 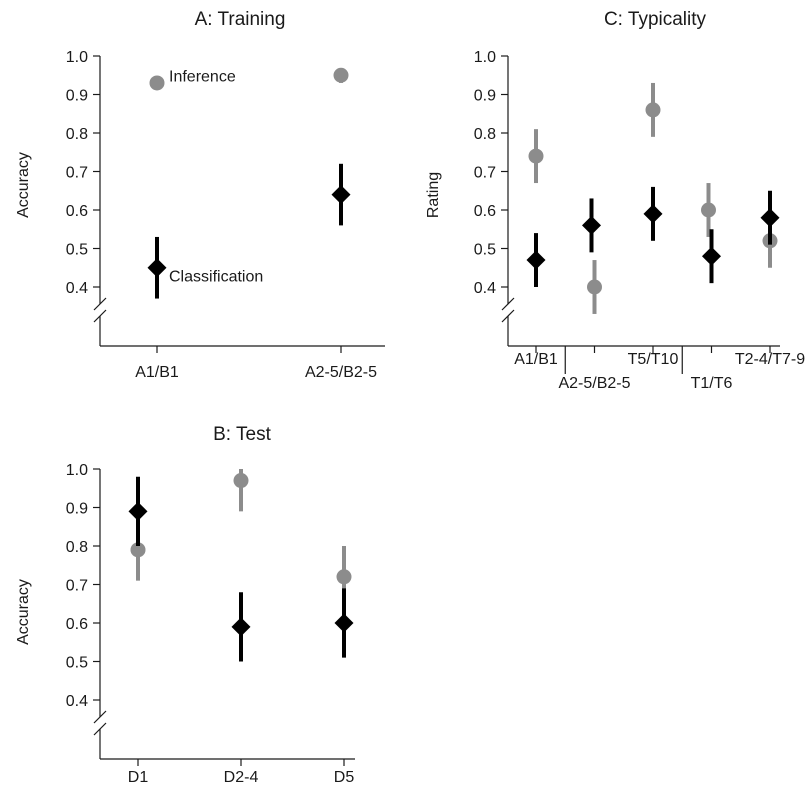 I want to click on x-tick-label: D2-4, so click(x=241, y=777).